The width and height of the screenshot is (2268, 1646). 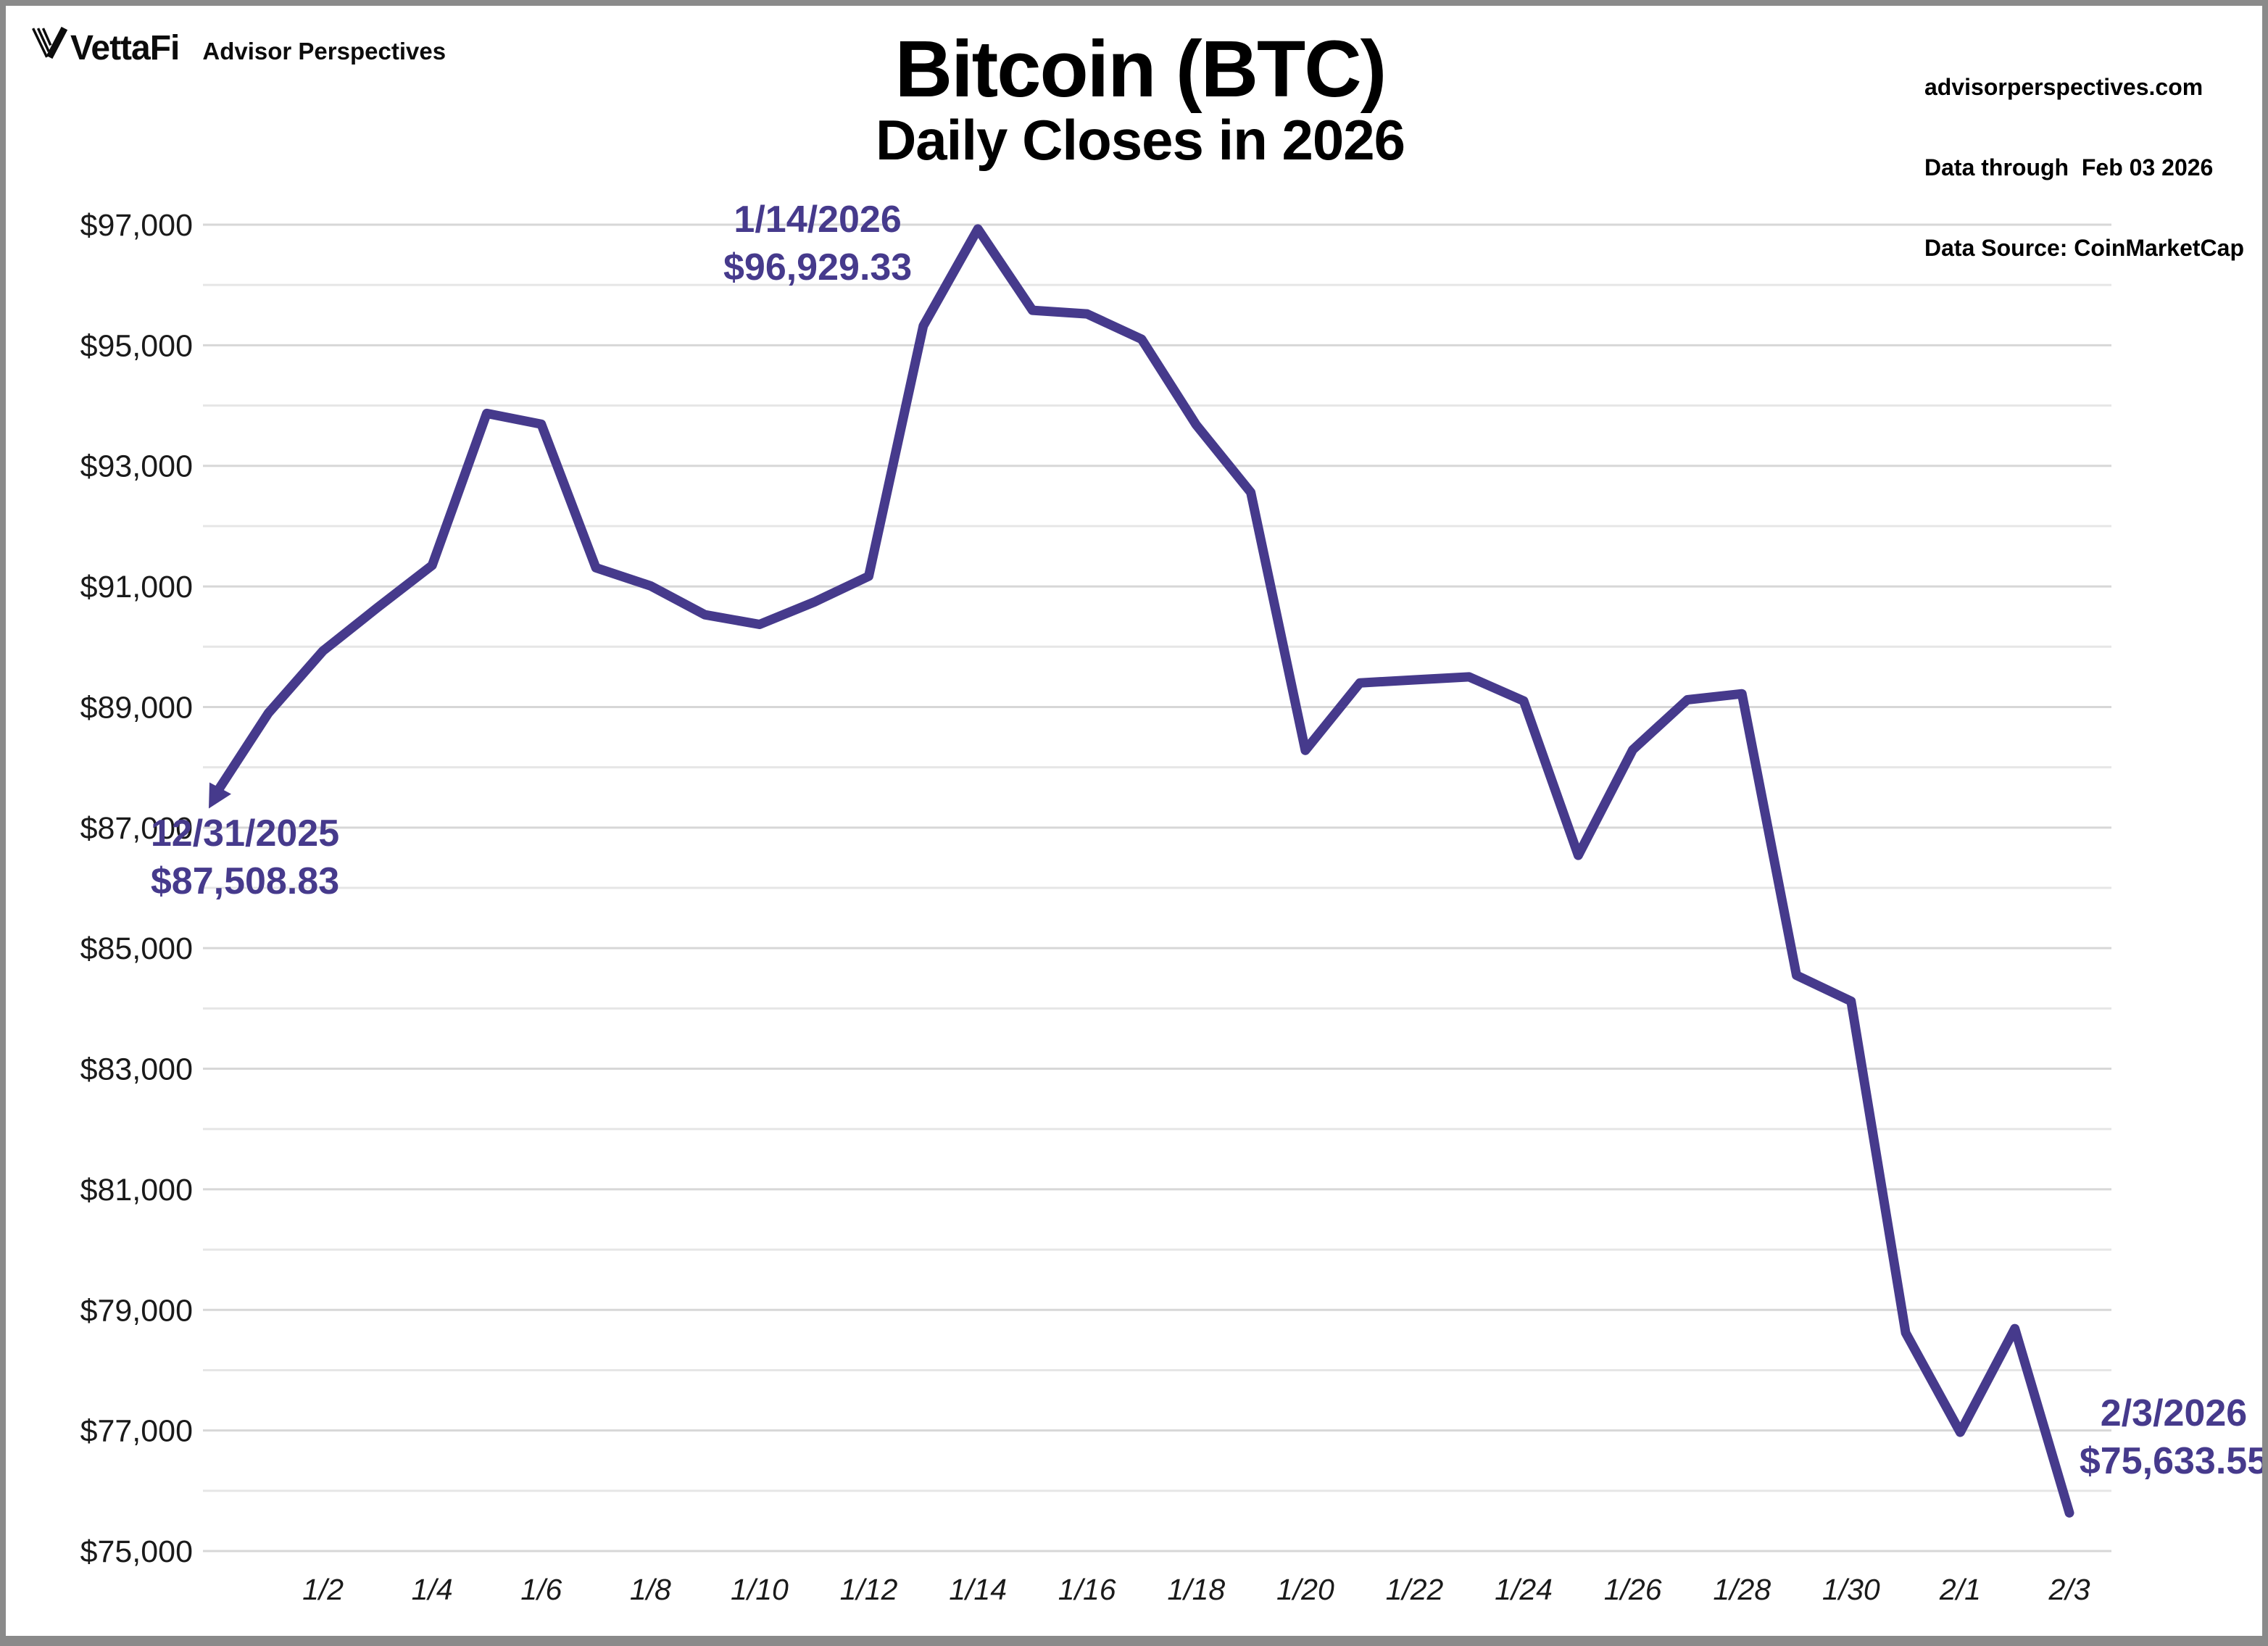 I want to click on x-axis-tick-label: 1/20, so click(x=1305, y=1589).